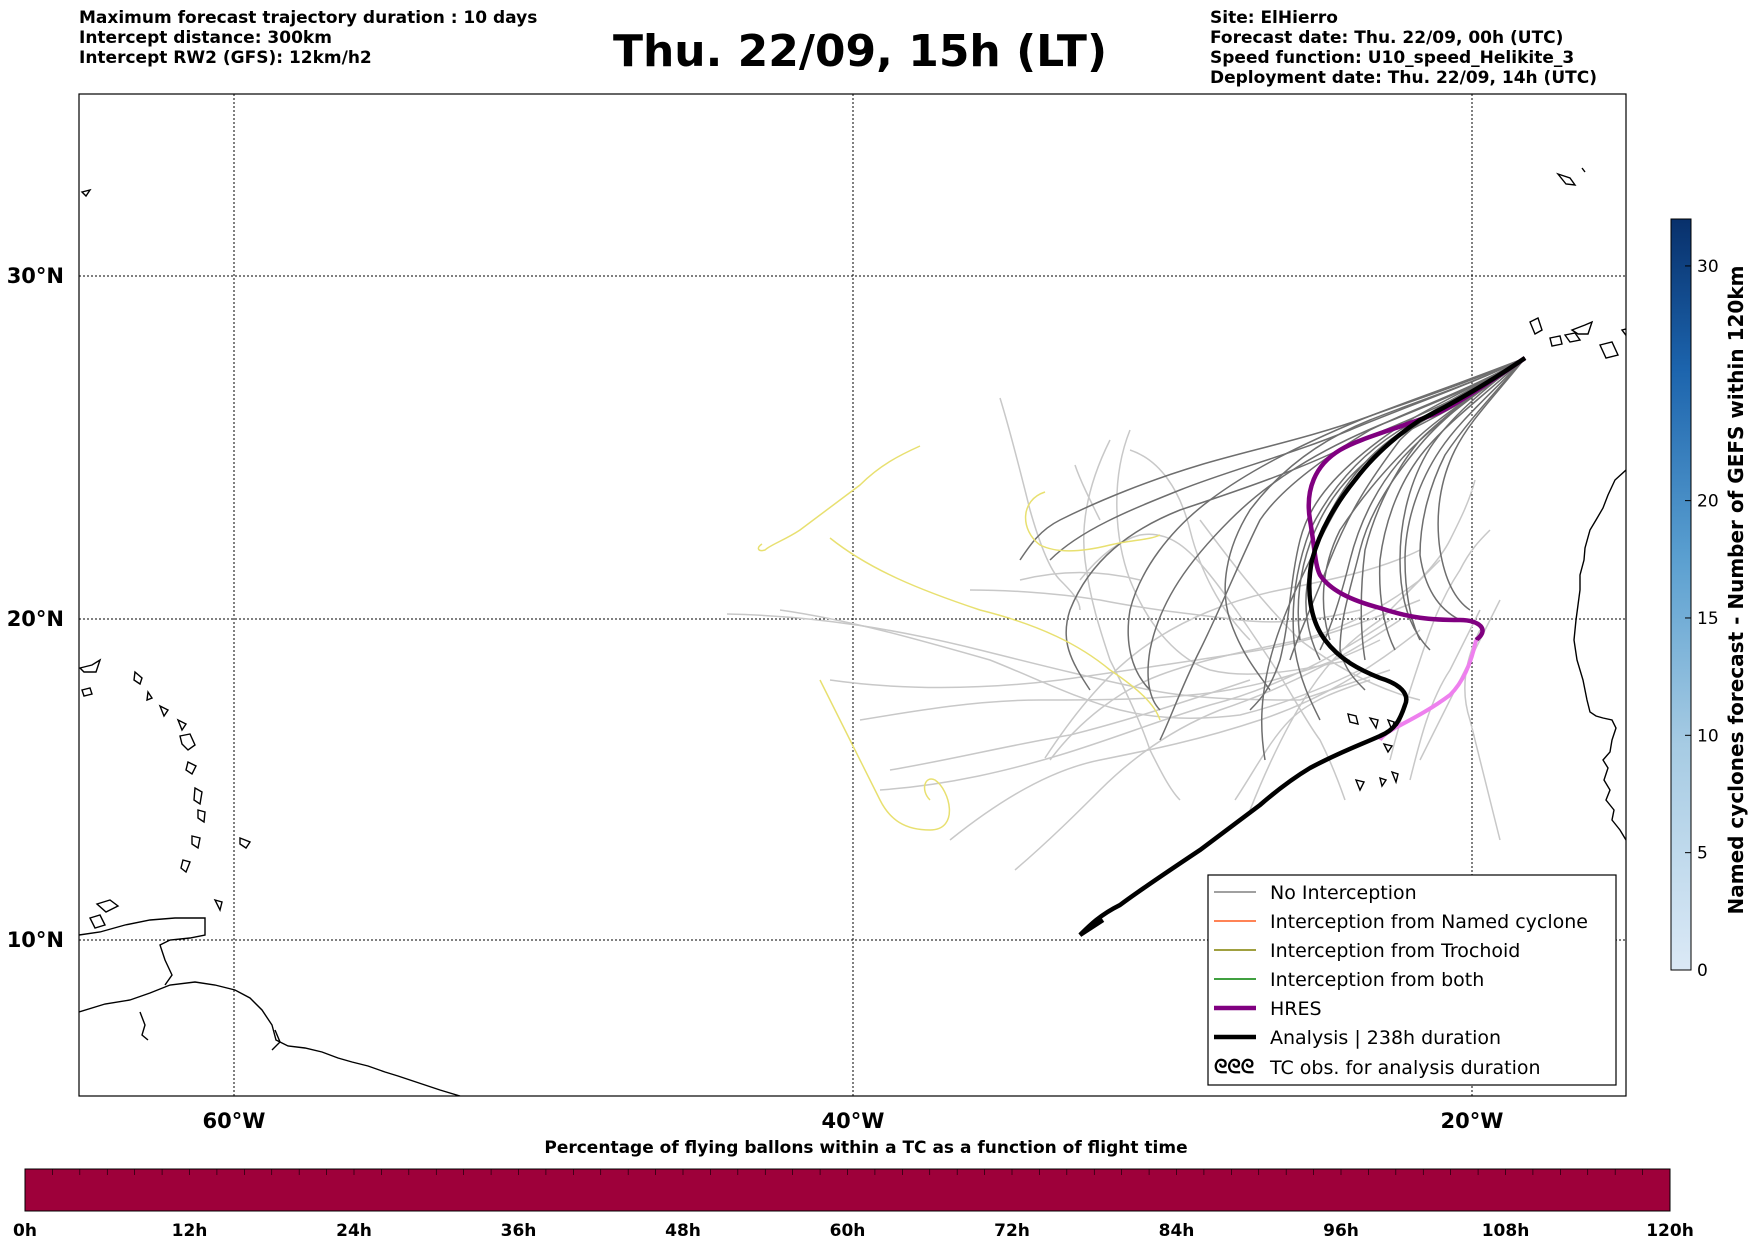 The image size is (1752, 1241). I want to click on guadeloupe, so click(187, 742).